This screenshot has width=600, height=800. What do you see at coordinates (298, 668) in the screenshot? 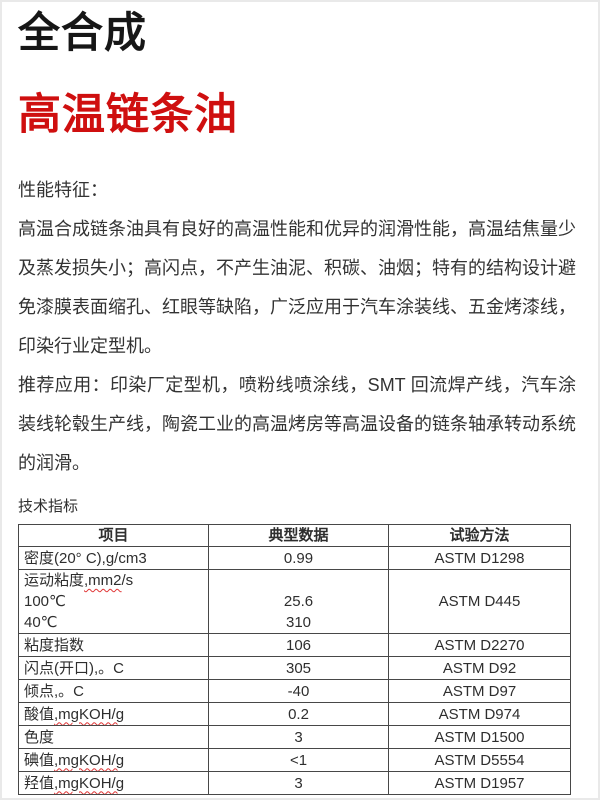
I see `spec-value-cell: 305` at bounding box center [298, 668].